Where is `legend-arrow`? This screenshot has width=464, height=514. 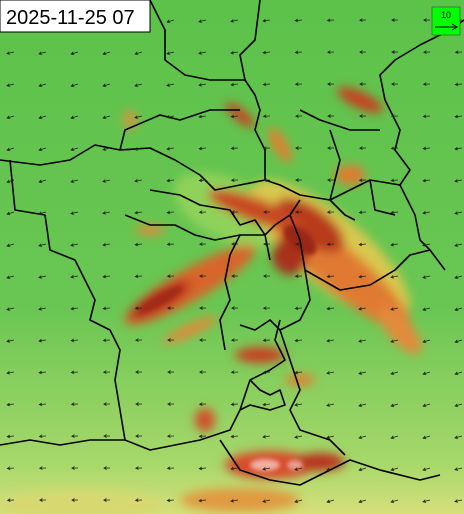 legend-arrow is located at coordinates (446, 27).